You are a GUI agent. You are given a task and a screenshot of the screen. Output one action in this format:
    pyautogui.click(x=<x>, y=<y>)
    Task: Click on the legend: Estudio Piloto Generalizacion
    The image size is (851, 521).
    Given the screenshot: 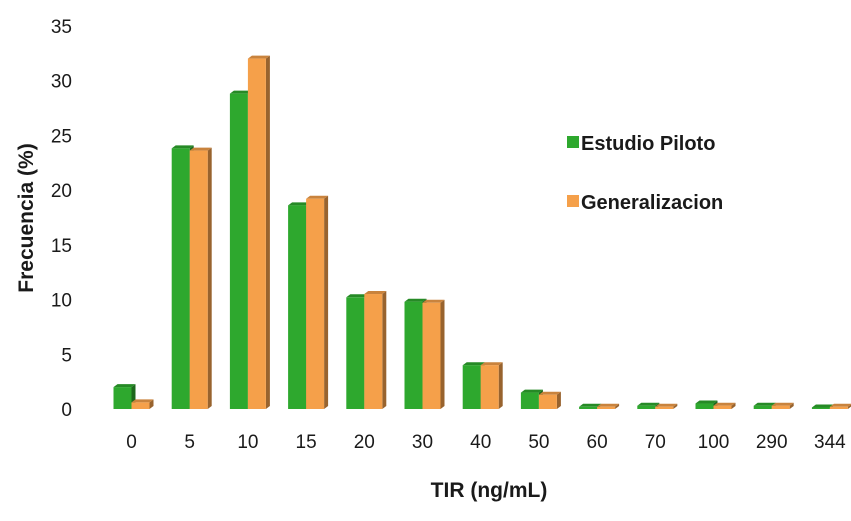 What is the action you would take?
    pyautogui.click(x=645, y=173)
    